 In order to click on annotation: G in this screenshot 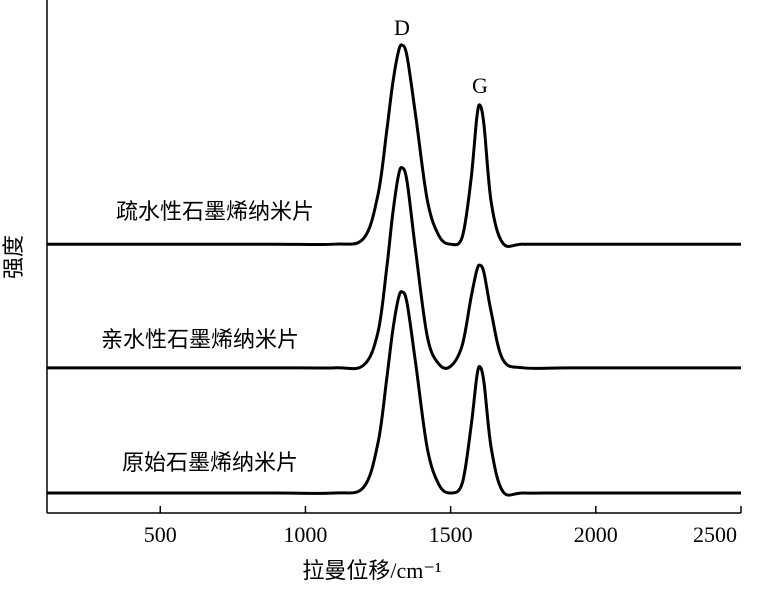, I will do `click(480, 85)`.